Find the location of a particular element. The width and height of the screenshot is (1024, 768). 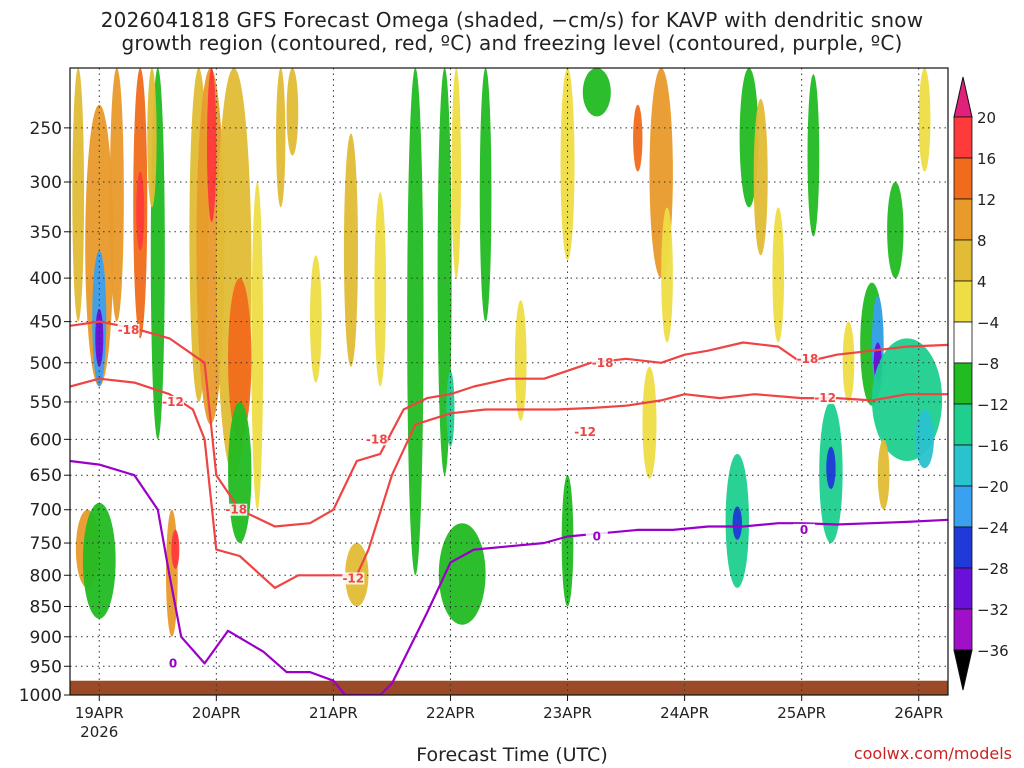

colorbar-bottom-arrow is located at coordinates (963, 670).